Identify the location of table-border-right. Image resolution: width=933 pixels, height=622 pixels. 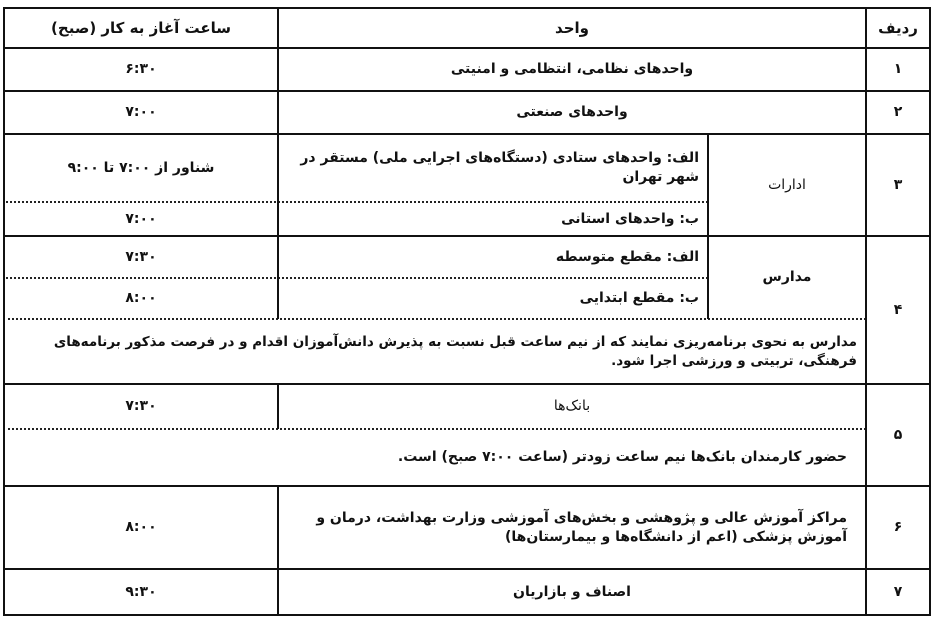
(930, 311).